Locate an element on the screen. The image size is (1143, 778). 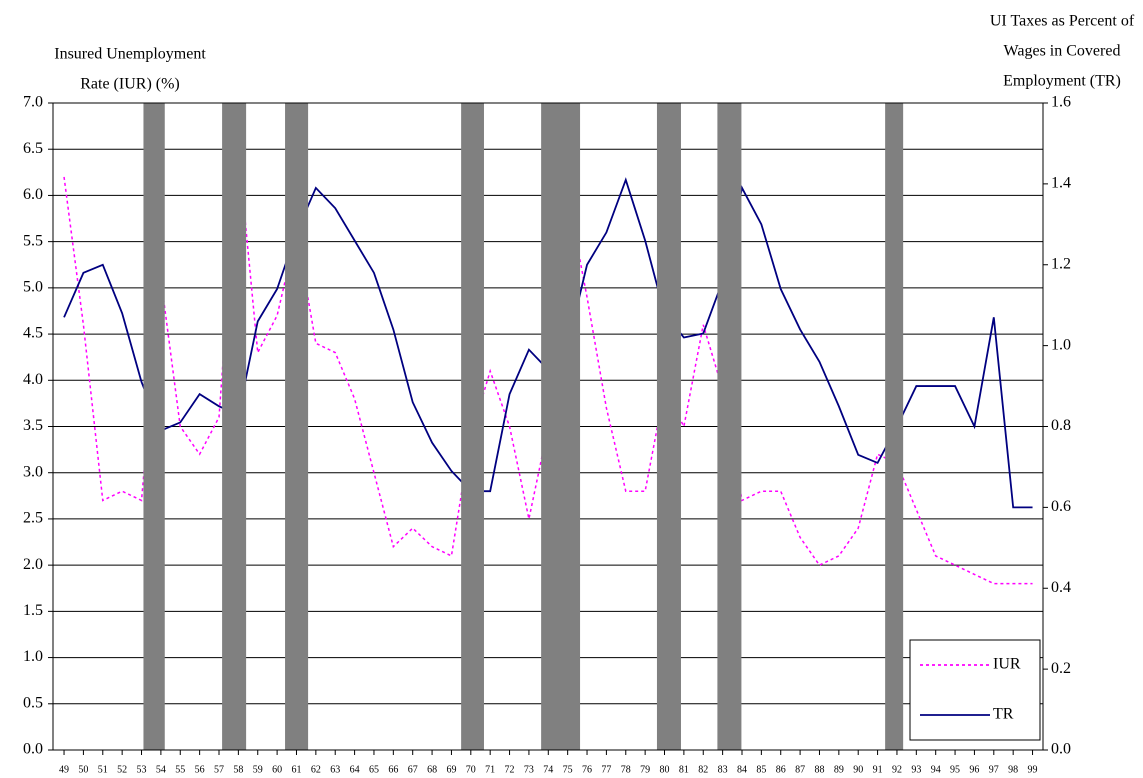
x-tick-label: 62 is located at coordinates (316, 769).